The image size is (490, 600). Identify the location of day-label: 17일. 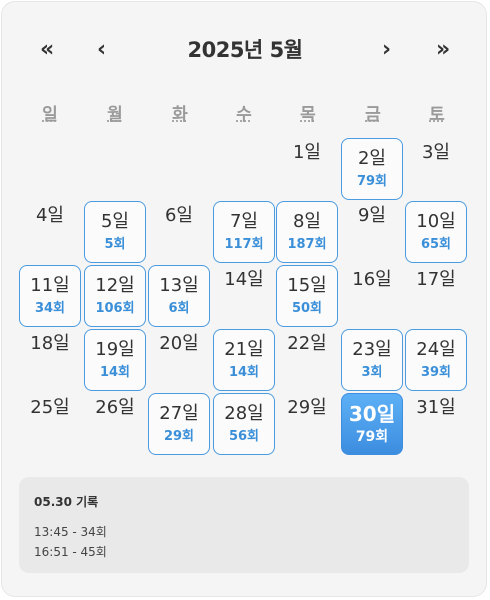
(436, 279).